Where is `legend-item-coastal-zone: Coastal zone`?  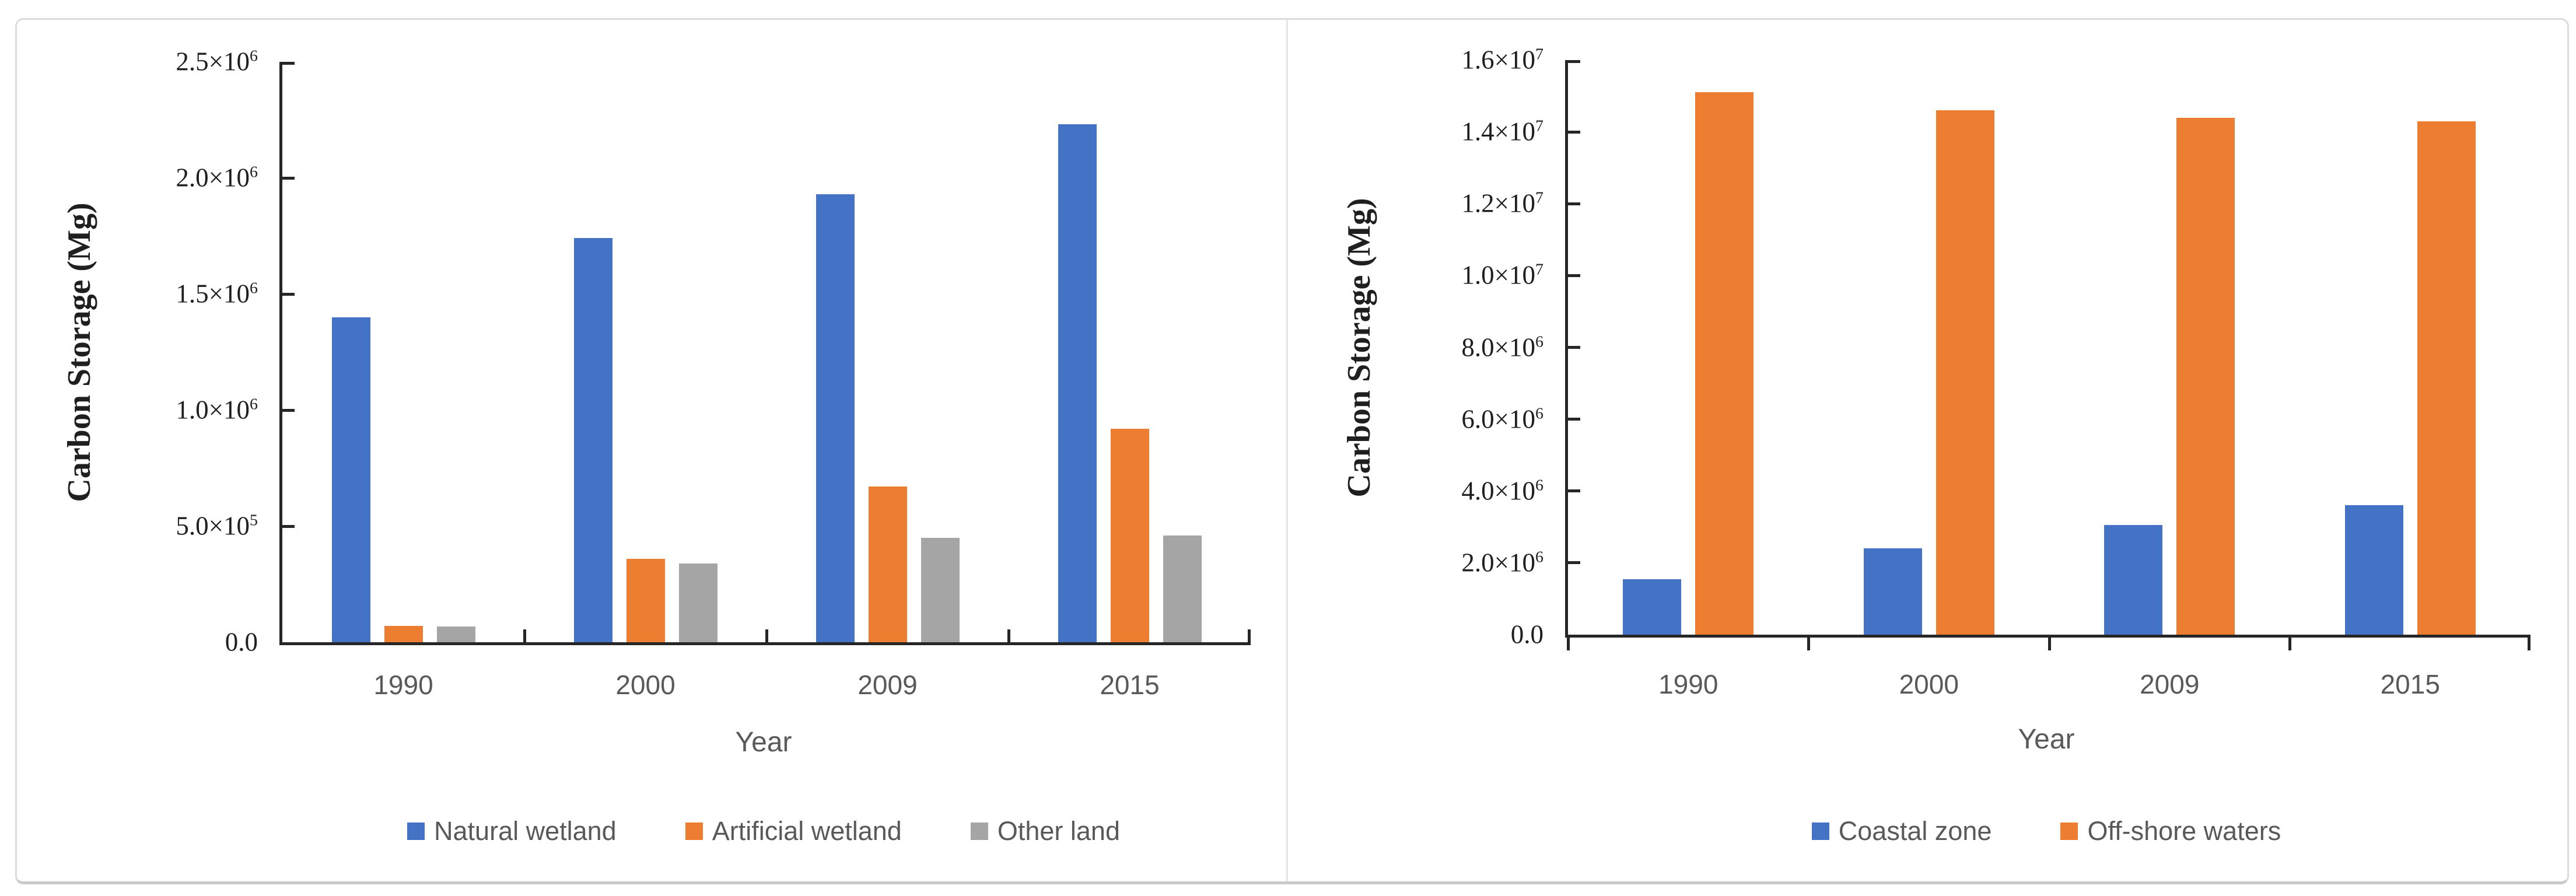 legend-item-coastal-zone: Coastal zone is located at coordinates (1901, 831).